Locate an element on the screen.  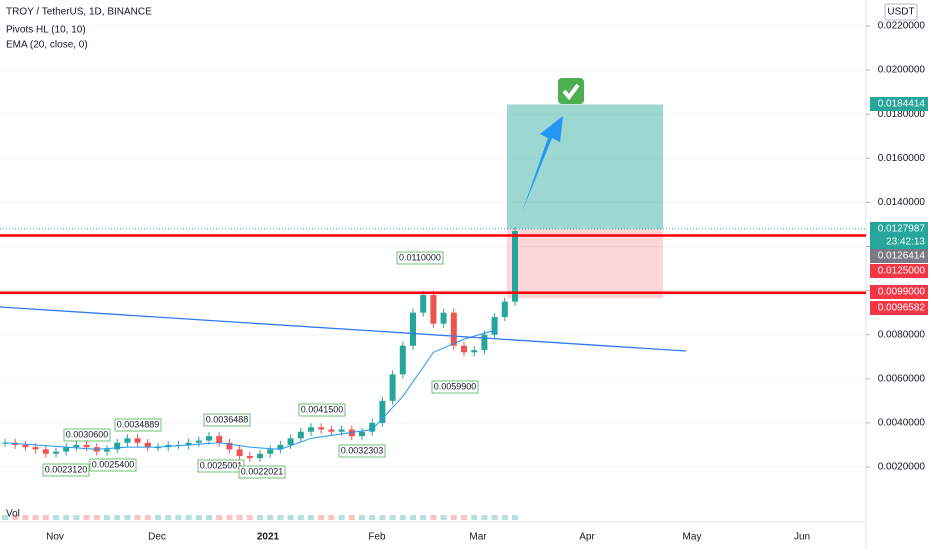
price-tick-label: 0.0160000 is located at coordinates (902, 158).